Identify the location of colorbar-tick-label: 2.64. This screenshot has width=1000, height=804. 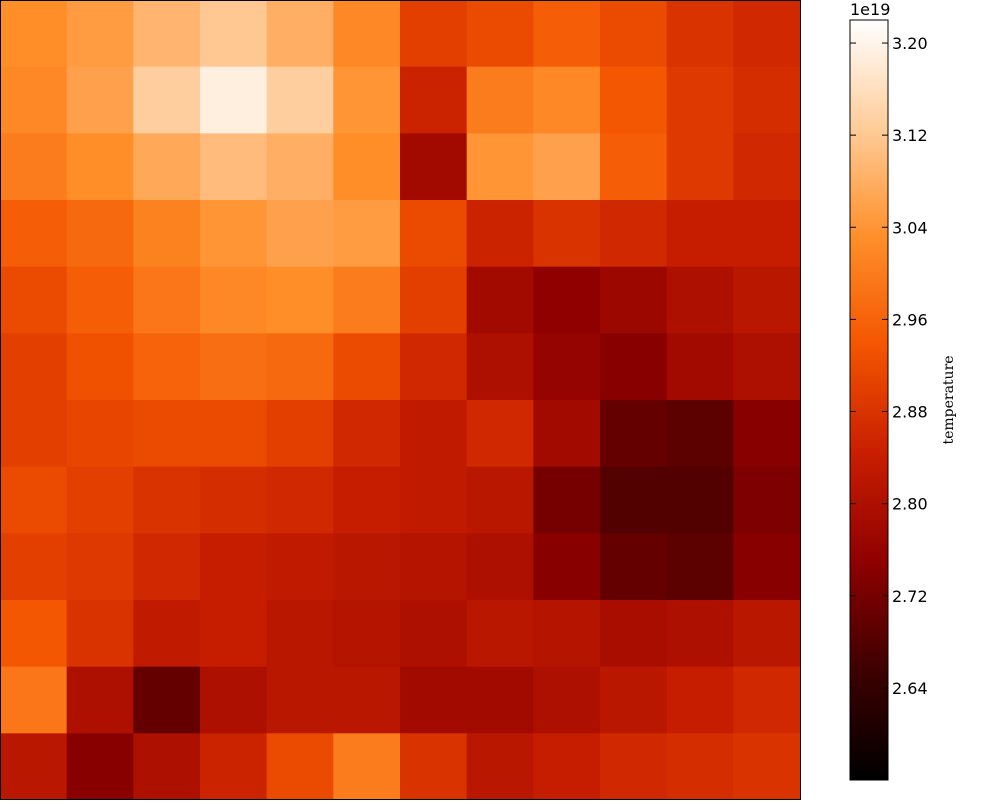
(910, 688).